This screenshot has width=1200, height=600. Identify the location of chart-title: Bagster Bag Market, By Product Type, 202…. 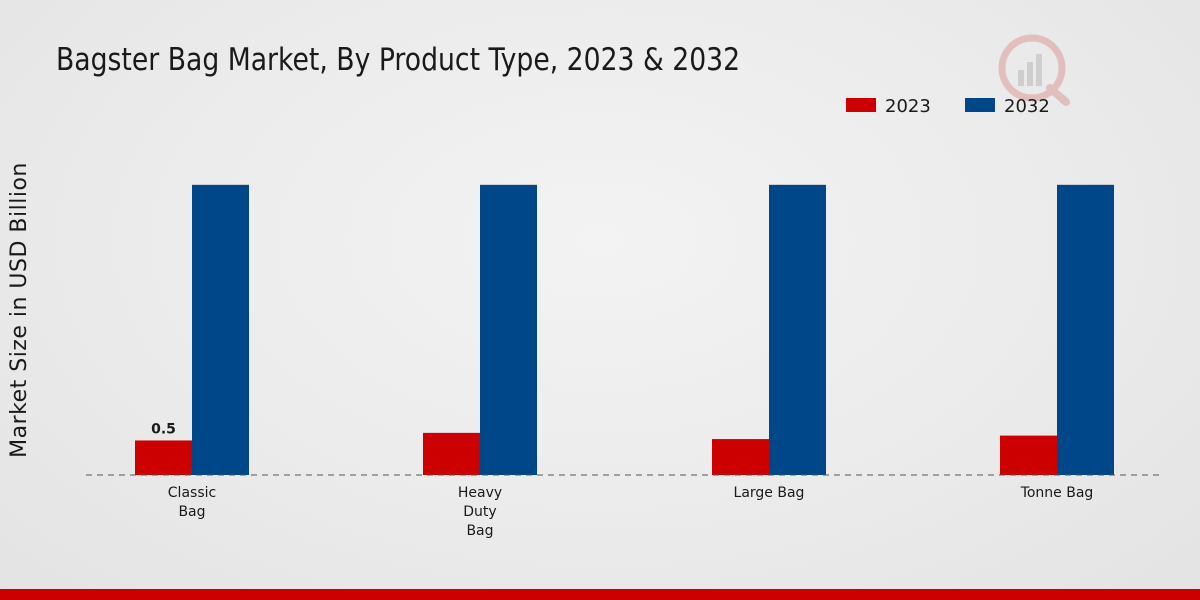
(398, 59).